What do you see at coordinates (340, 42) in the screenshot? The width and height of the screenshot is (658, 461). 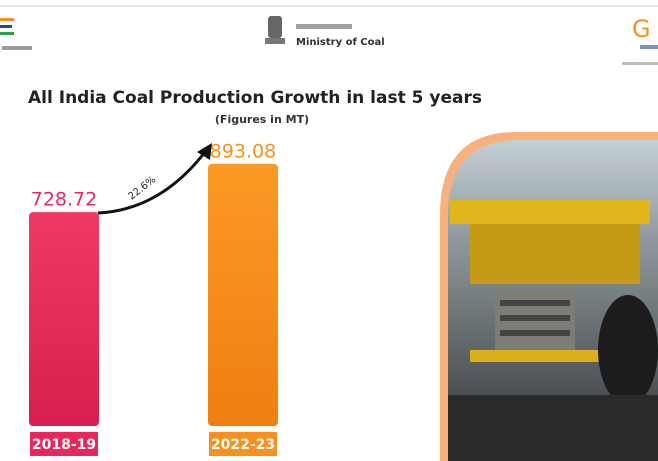 I see `ministry-name: Ministry of Coal` at bounding box center [340, 42].